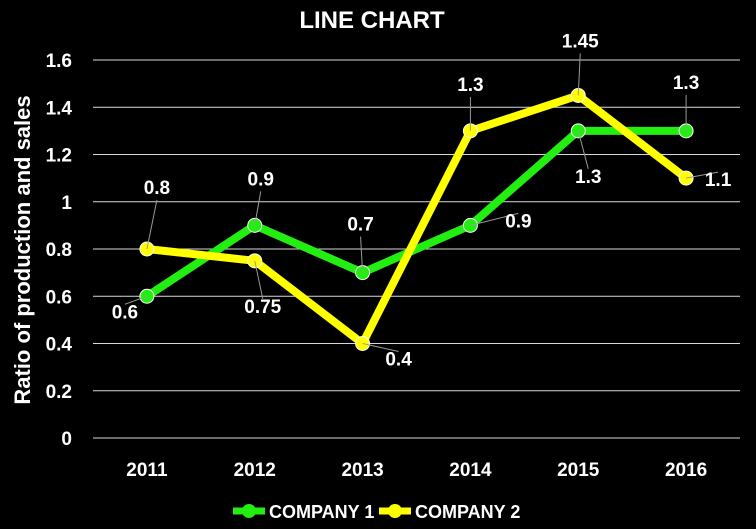 Image resolution: width=756 pixels, height=529 pixels. I want to click on y-axis-ticks: 0 0.2 0.4 0.6 0.8 1 1.2 1.4 1.6, so click(59, 250).